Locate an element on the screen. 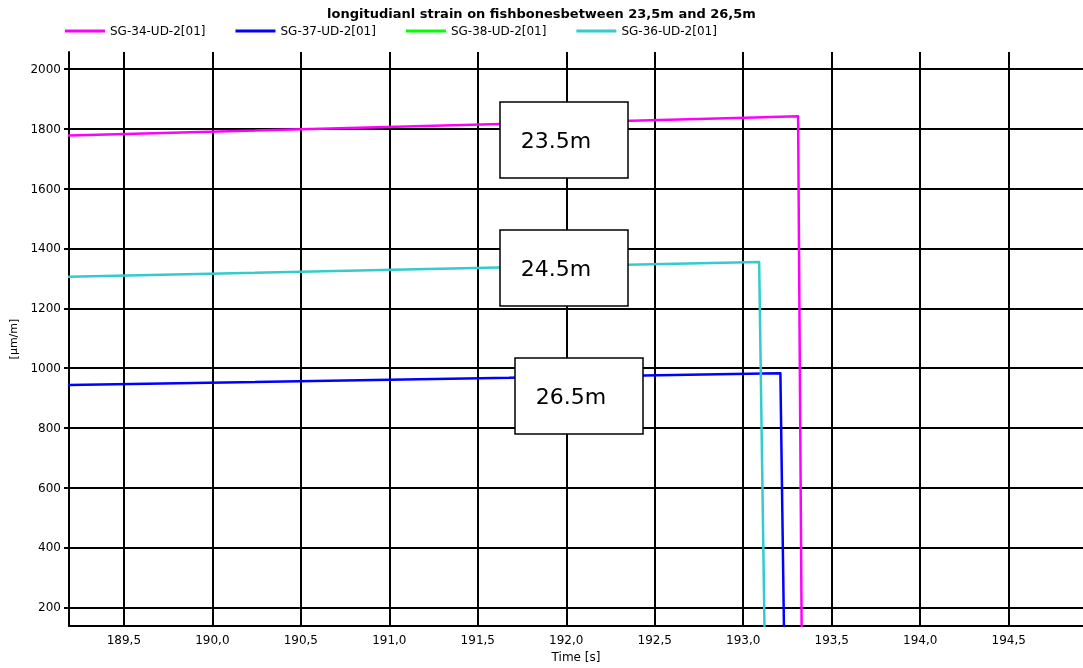  x-tick-label: 190,5 is located at coordinates (300, 640).